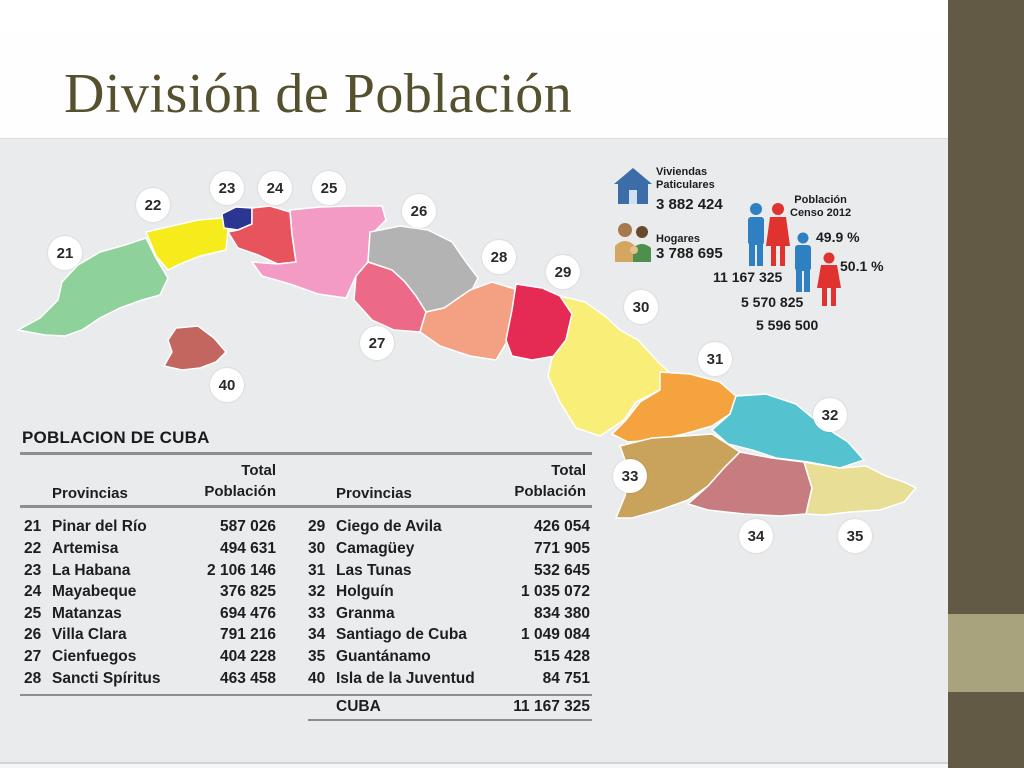  What do you see at coordinates (538, 481) in the screenshot?
I see `header-total-right: Total Población` at bounding box center [538, 481].